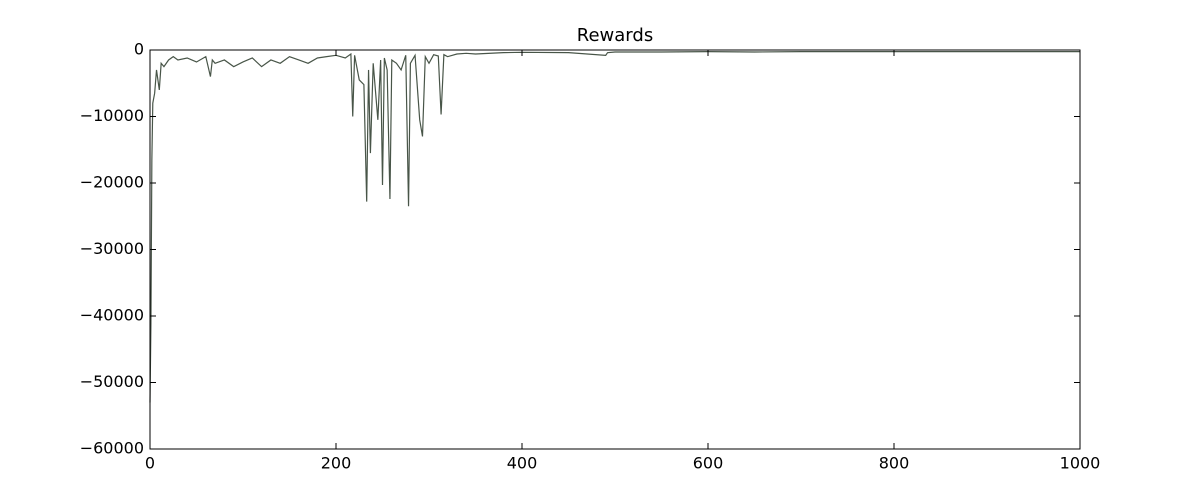 Image resolution: width=1200 pixels, height=500 pixels. I want to click on x-tick-label: 400, so click(522, 463).